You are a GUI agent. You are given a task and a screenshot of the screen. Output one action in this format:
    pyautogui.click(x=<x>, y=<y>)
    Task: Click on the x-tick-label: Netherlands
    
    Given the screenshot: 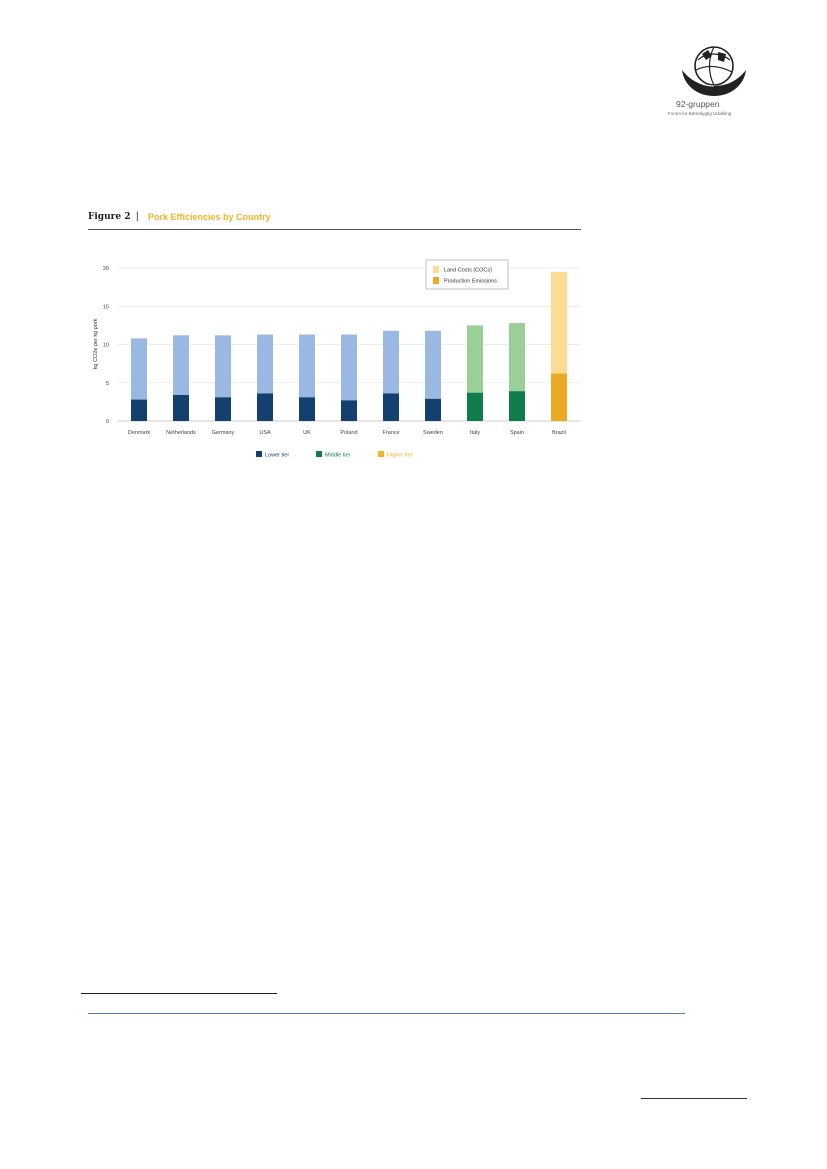 What is the action you would take?
    pyautogui.click(x=181, y=433)
    